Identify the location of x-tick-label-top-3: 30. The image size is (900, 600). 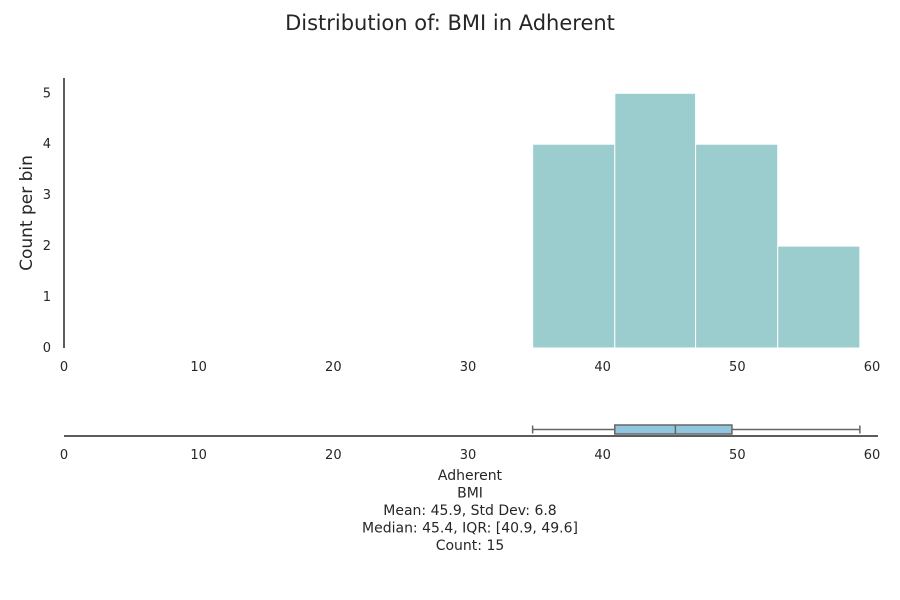
(468, 367).